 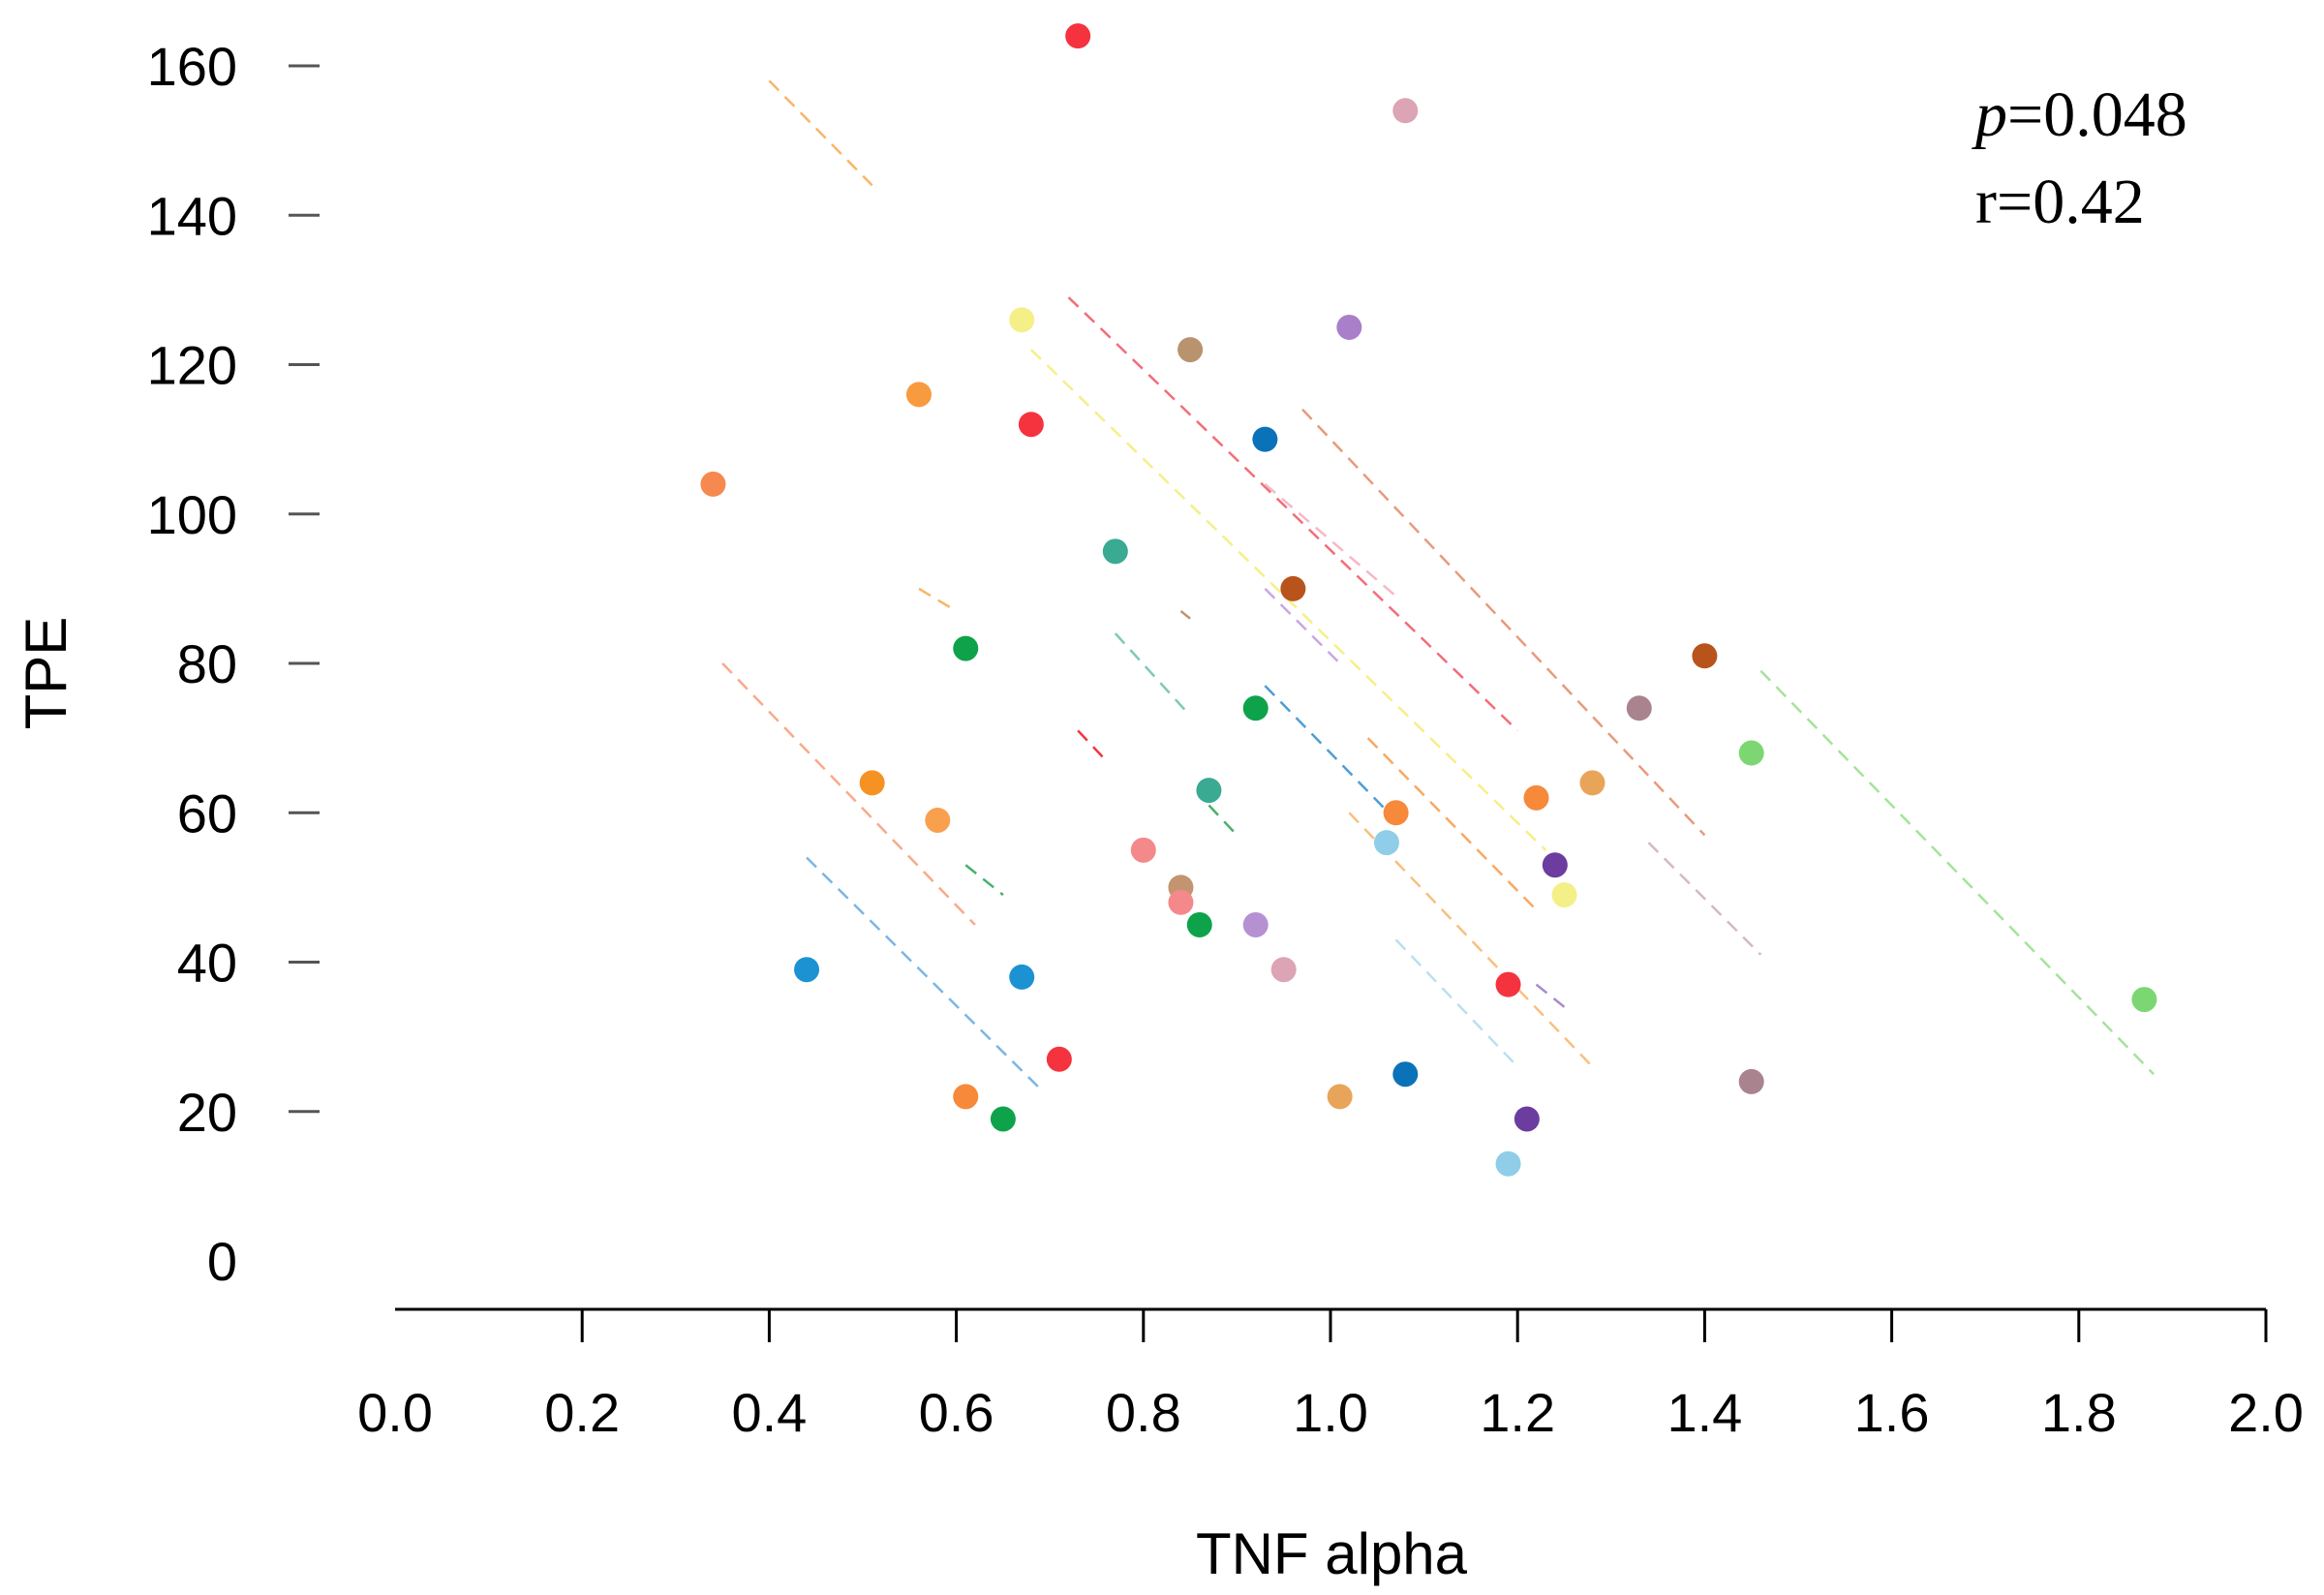 What do you see at coordinates (582, 1412) in the screenshot?
I see `x-tick-label-1: 0.2` at bounding box center [582, 1412].